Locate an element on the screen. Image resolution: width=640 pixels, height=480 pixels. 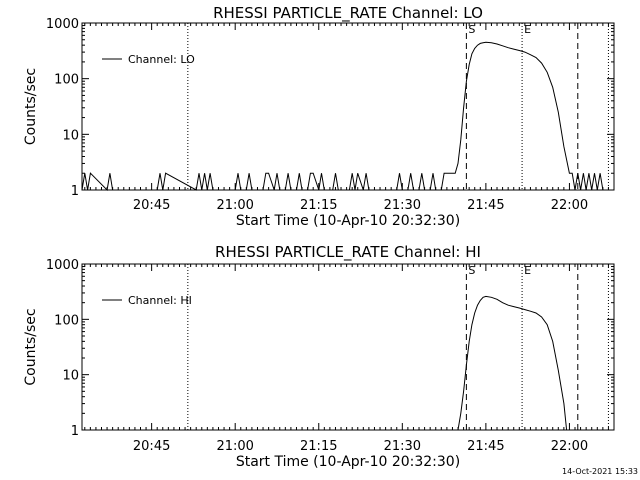
panel-1-legend-label: Channel: LO is located at coordinates (161, 59).